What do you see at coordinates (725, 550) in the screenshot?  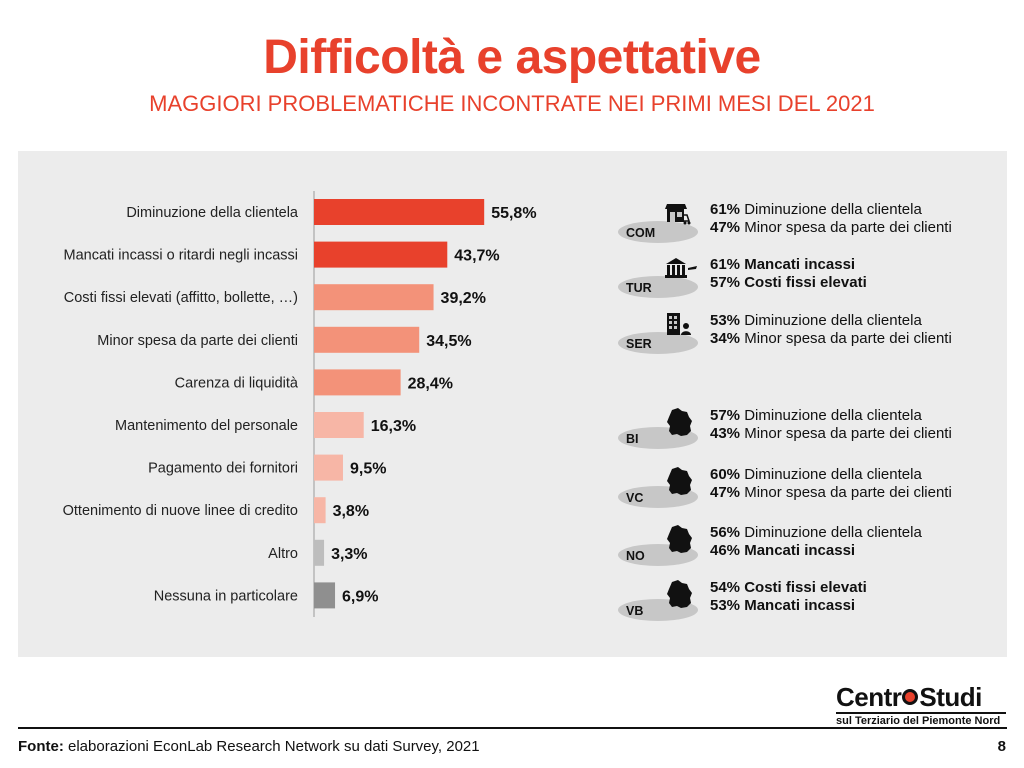 I see `segment-percentage: 46%` at bounding box center [725, 550].